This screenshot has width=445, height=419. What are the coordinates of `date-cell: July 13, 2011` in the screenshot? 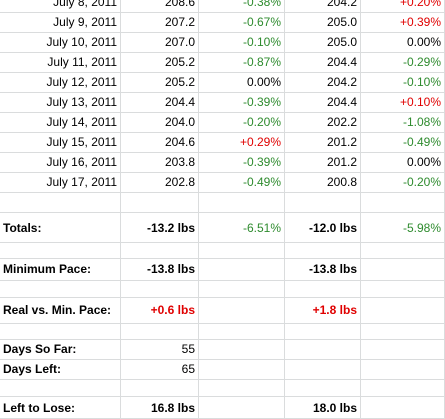 It's located at (60, 103).